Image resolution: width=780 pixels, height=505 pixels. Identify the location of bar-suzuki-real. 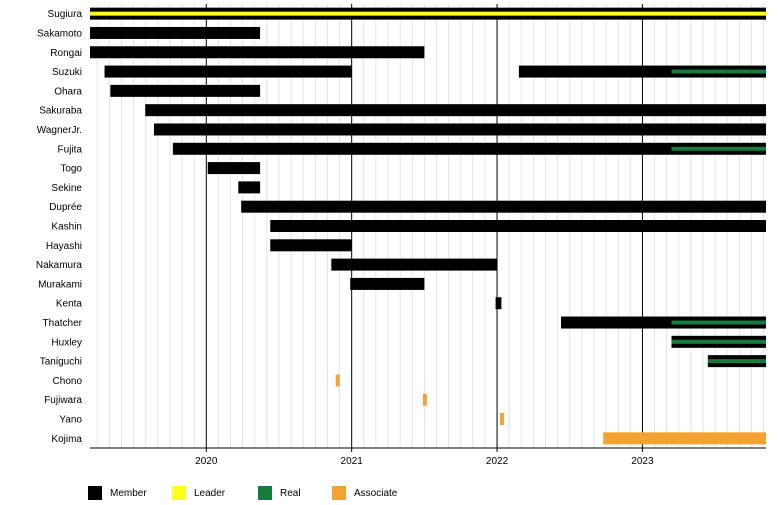
(718, 71).